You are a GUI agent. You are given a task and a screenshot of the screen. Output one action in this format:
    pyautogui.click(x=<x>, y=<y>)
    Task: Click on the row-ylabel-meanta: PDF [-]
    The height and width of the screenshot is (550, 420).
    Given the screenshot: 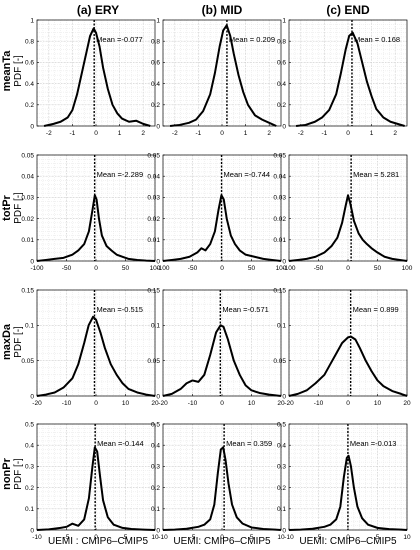 What is the action you would take?
    pyautogui.click(x=18, y=71)
    